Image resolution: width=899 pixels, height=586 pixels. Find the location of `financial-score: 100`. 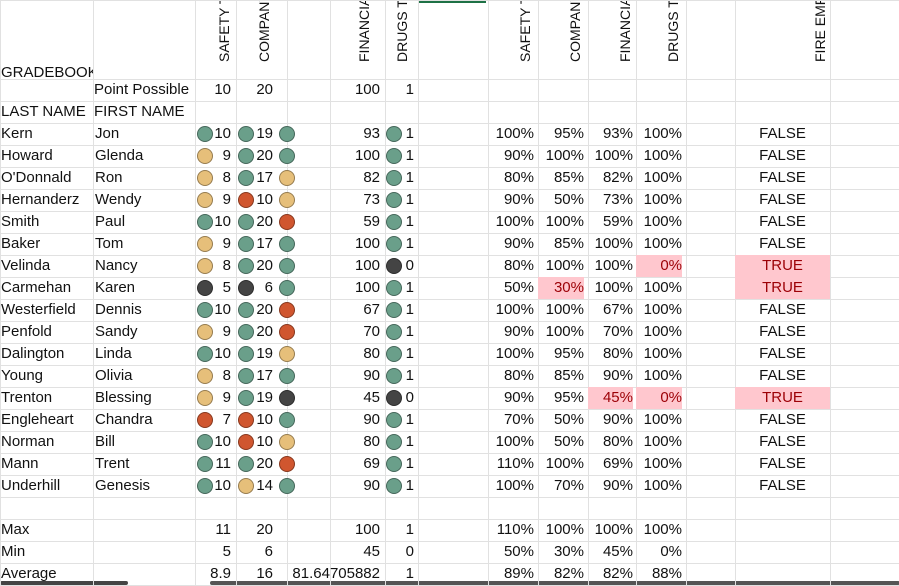

financial-score: 100 is located at coordinates (367, 287).